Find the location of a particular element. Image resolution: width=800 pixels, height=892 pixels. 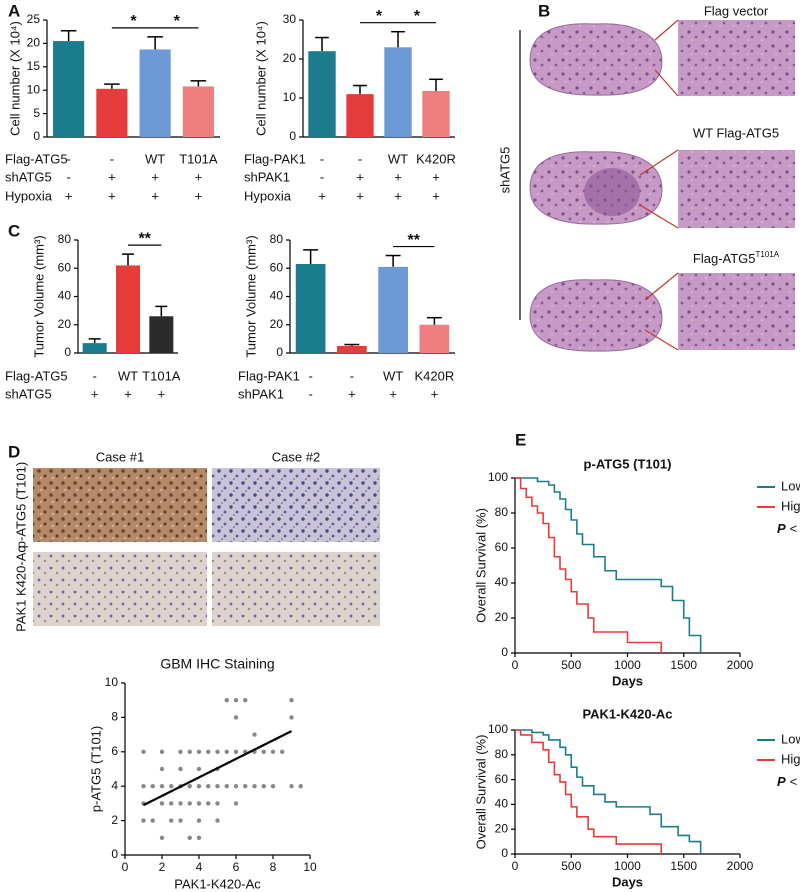

x-tick-label: 6 is located at coordinates (236, 867).